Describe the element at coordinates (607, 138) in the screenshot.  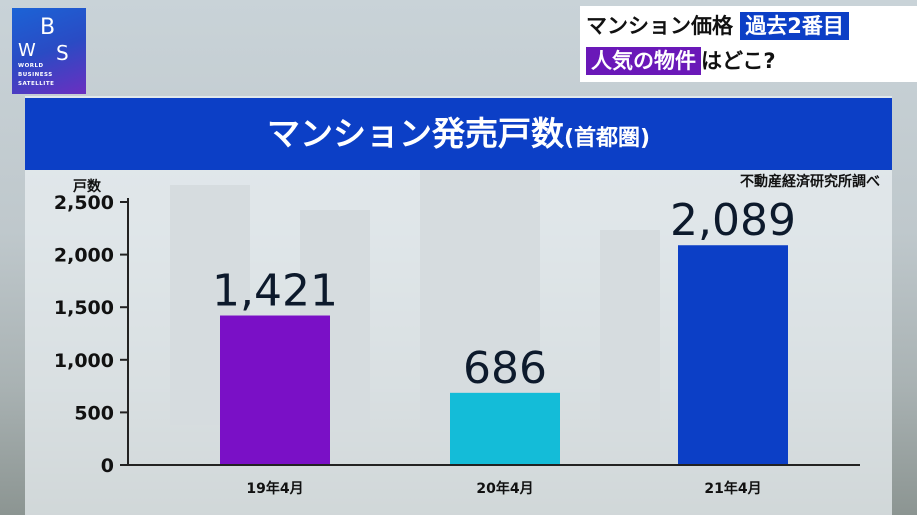
I see `chart-title-region: (首都圏)` at that location.